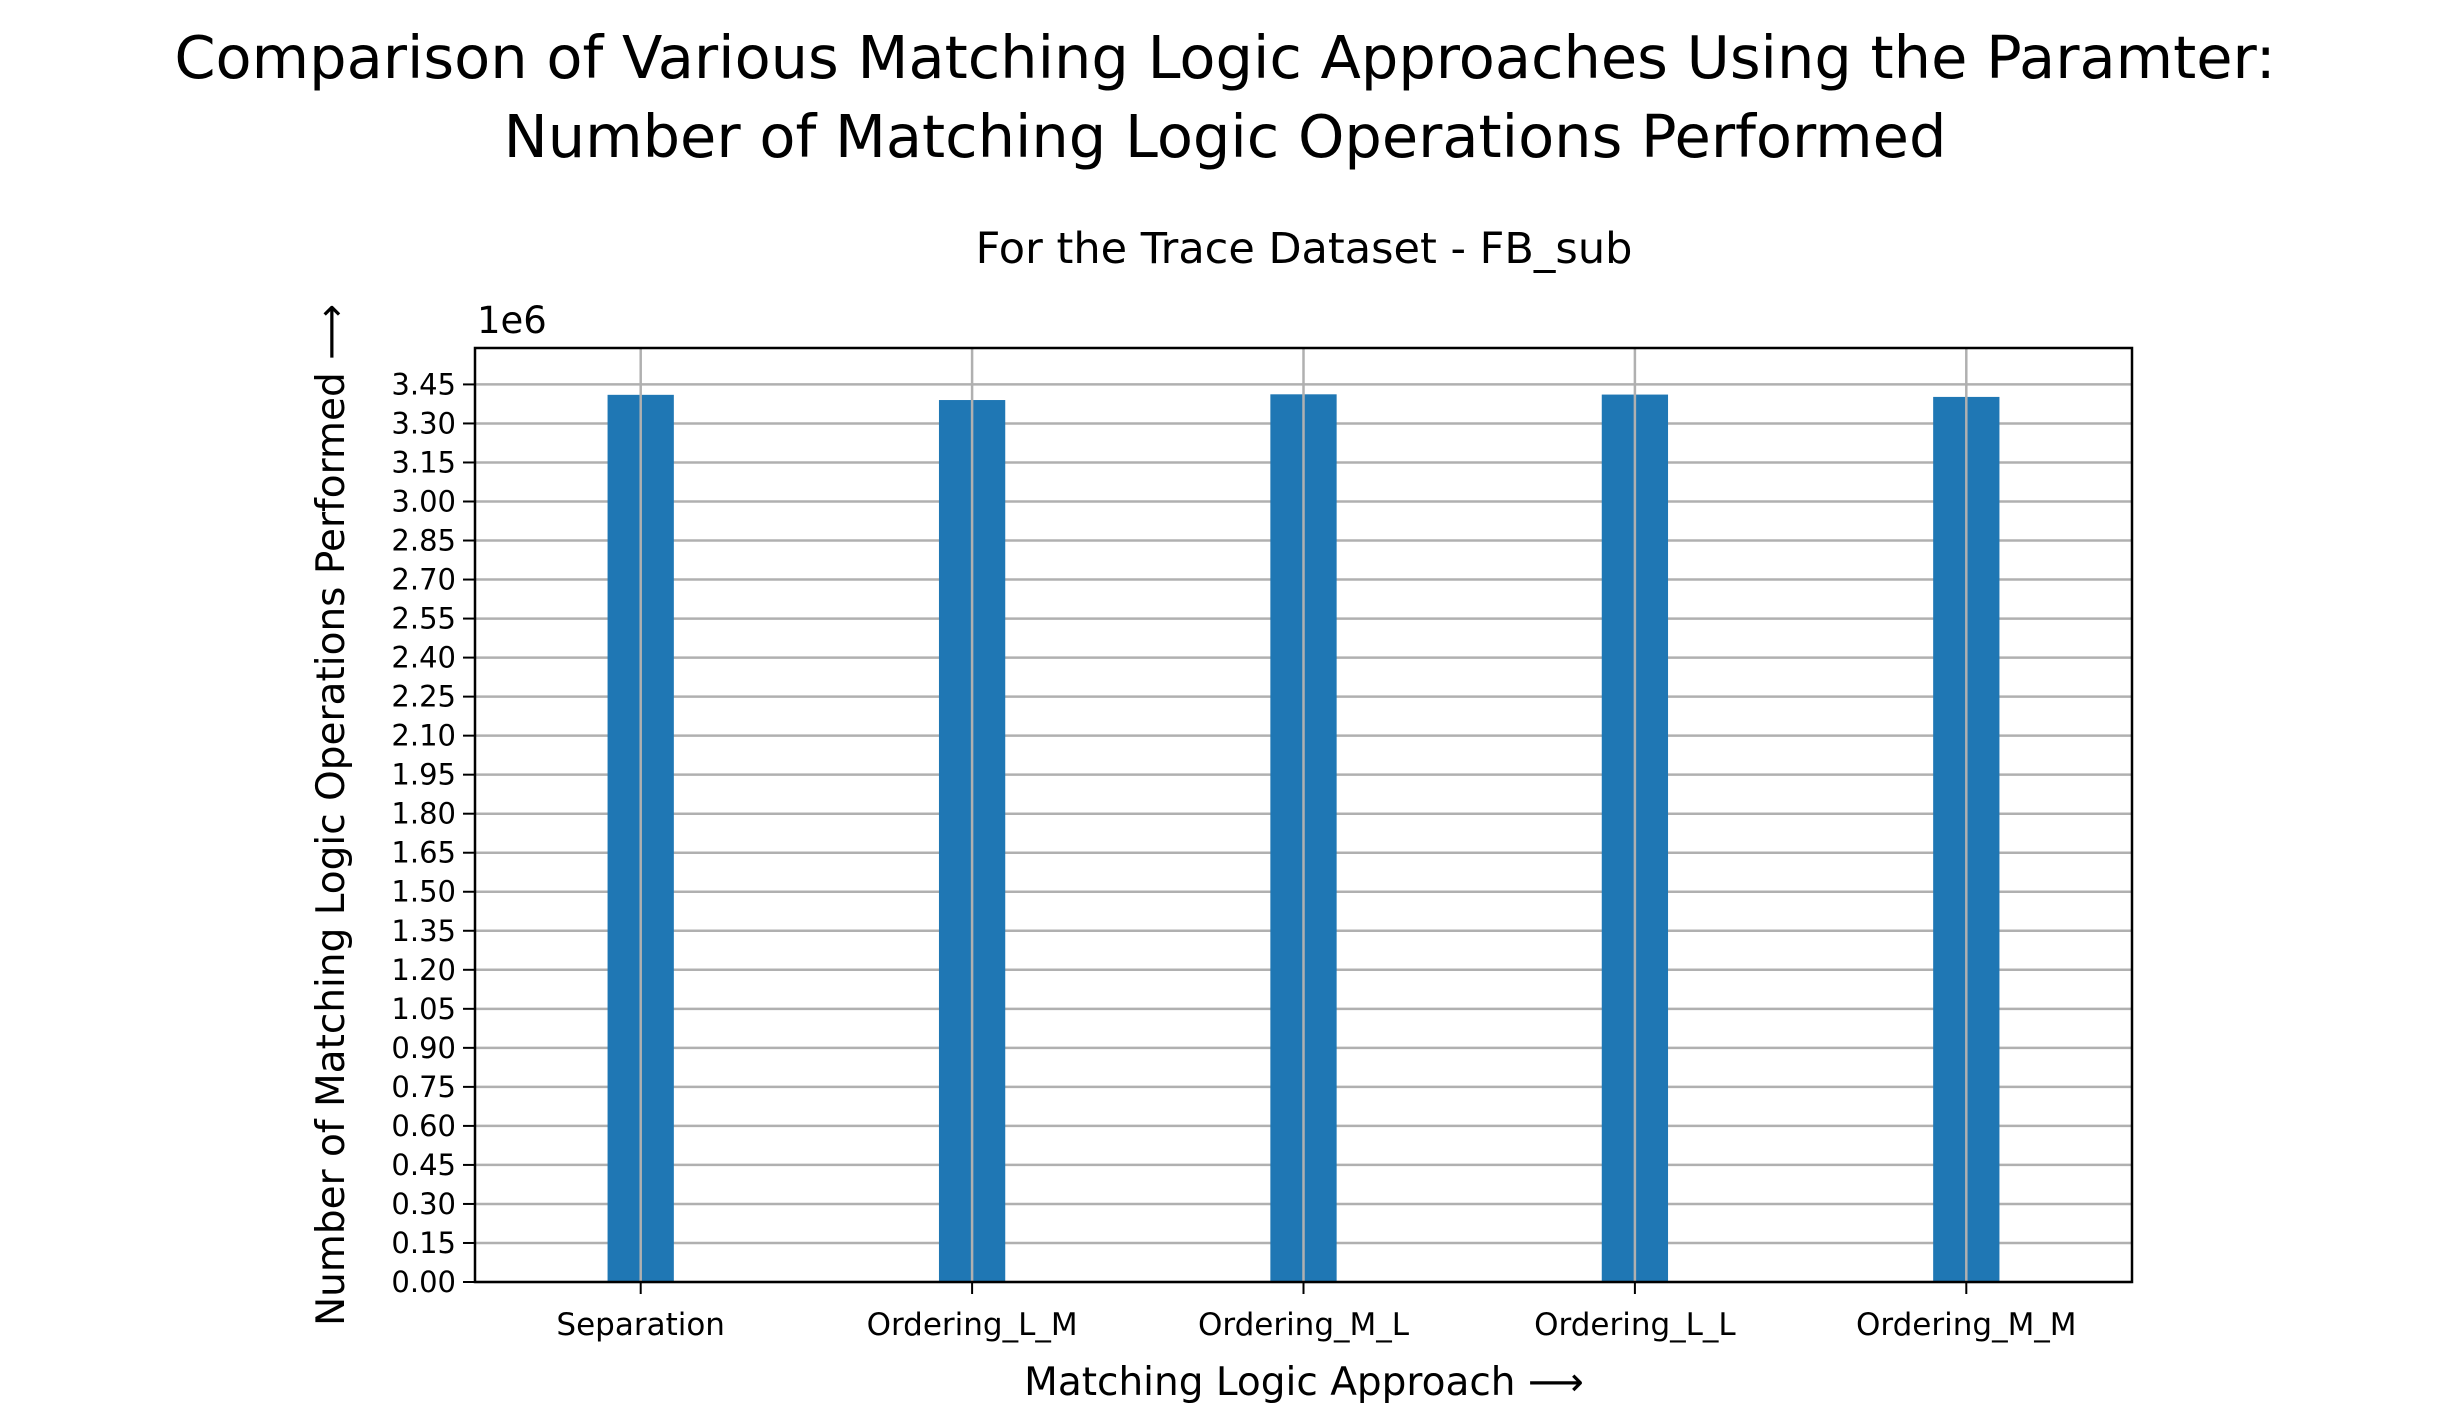  I want to click on y-tick-label: 1.35, so click(423, 931).